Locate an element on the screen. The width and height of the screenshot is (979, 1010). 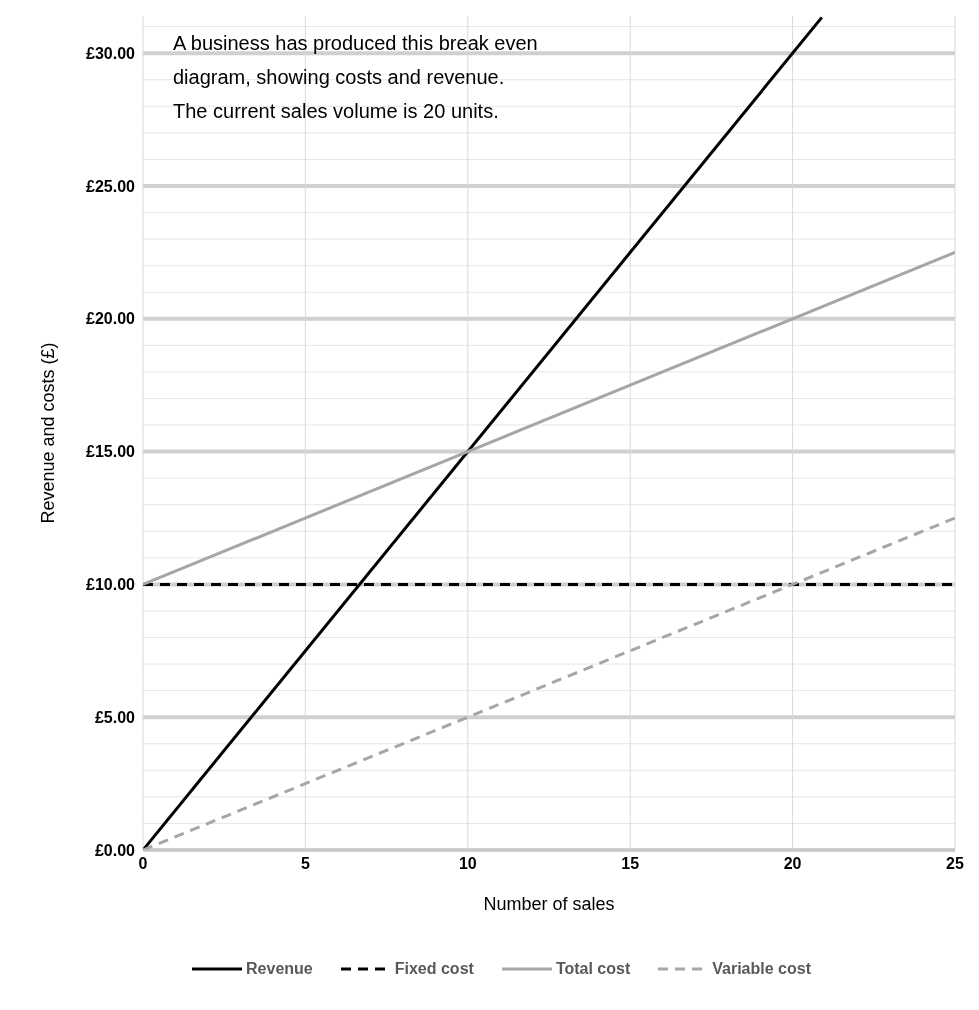
y-axis-title: Revenue and costs (£) is located at coordinates (48, 433).